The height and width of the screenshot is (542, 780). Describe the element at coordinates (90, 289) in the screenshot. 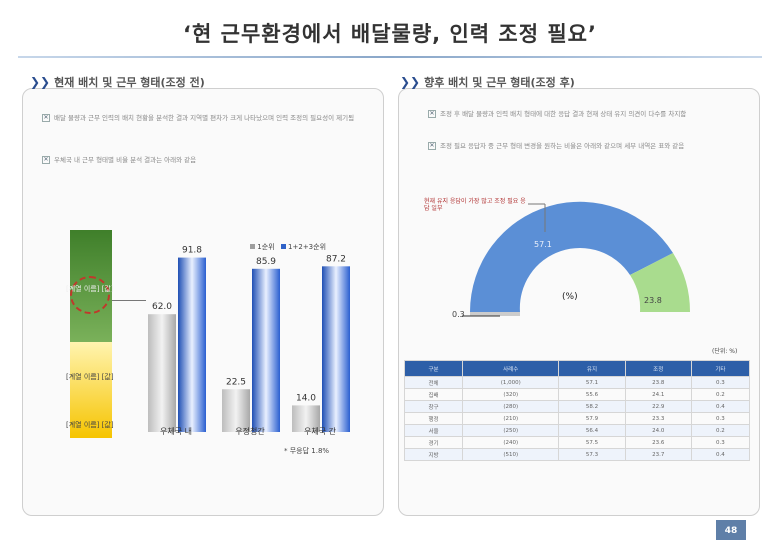

I see `side-label-1: [계열 이름] [값]` at that location.